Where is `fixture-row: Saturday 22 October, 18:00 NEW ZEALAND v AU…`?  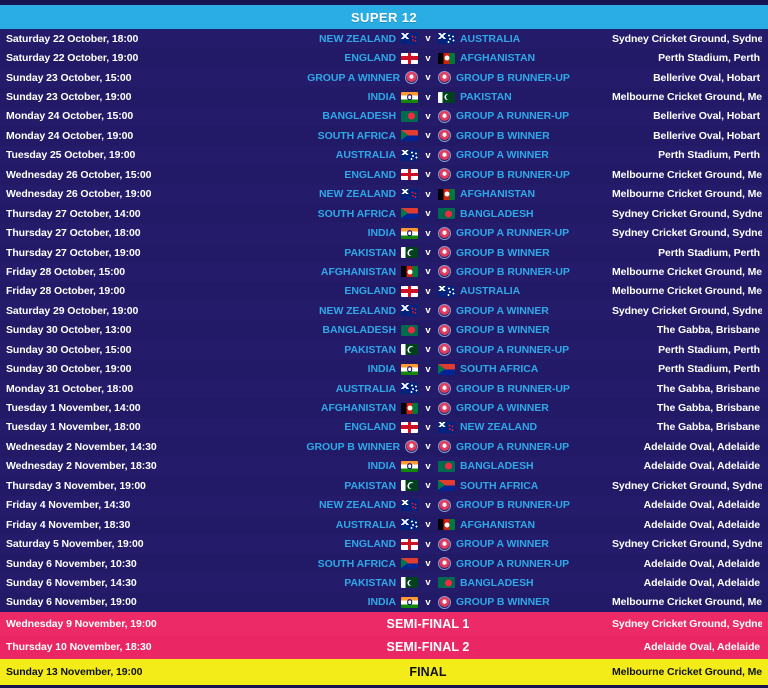
fixture-row: Saturday 22 October, 18:00 NEW ZEALAND v AU… is located at coordinates (384, 39).